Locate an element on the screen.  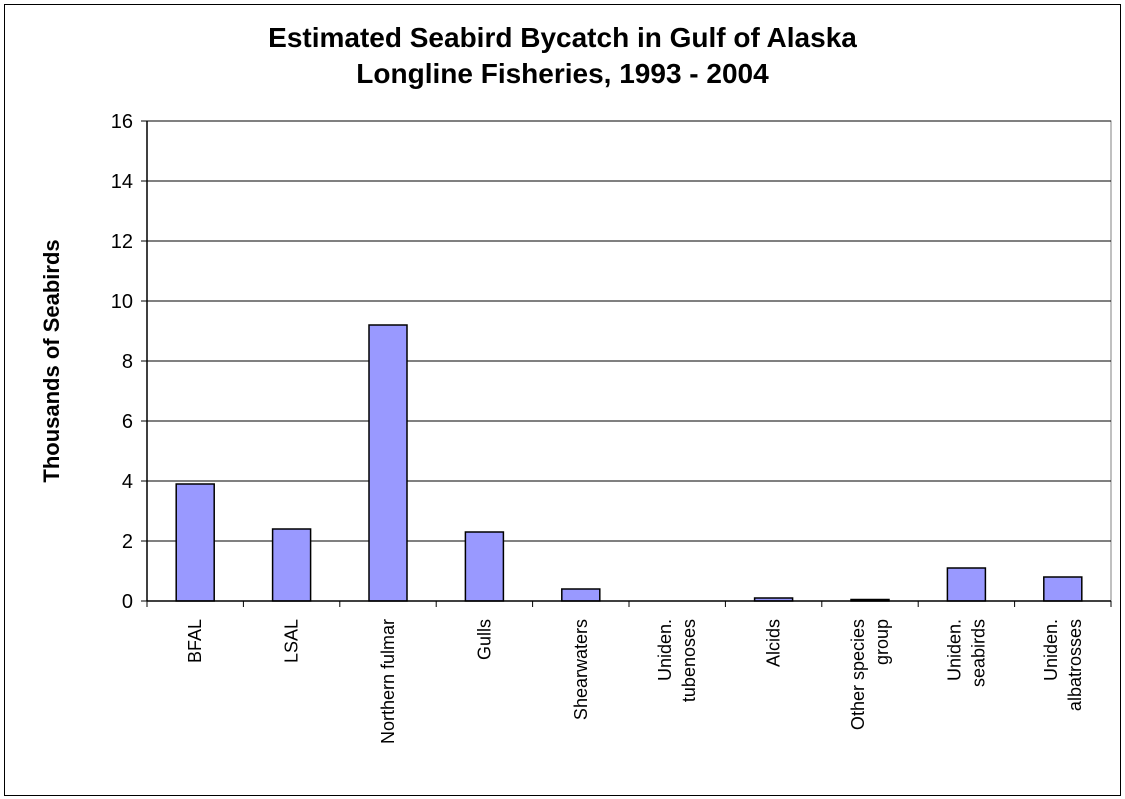
x-tick-label: group is located at coordinates (882, 642).